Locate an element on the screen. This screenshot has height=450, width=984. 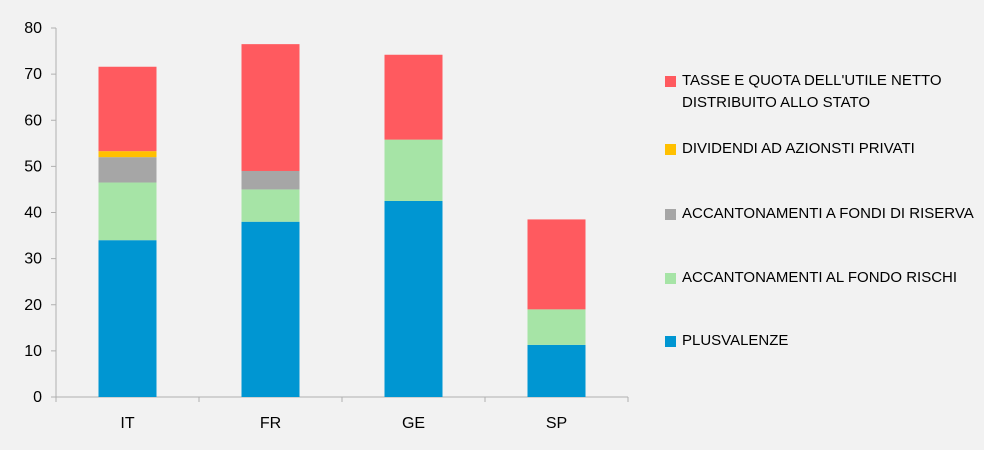
y-tick-label: 0 is located at coordinates (37, 397).